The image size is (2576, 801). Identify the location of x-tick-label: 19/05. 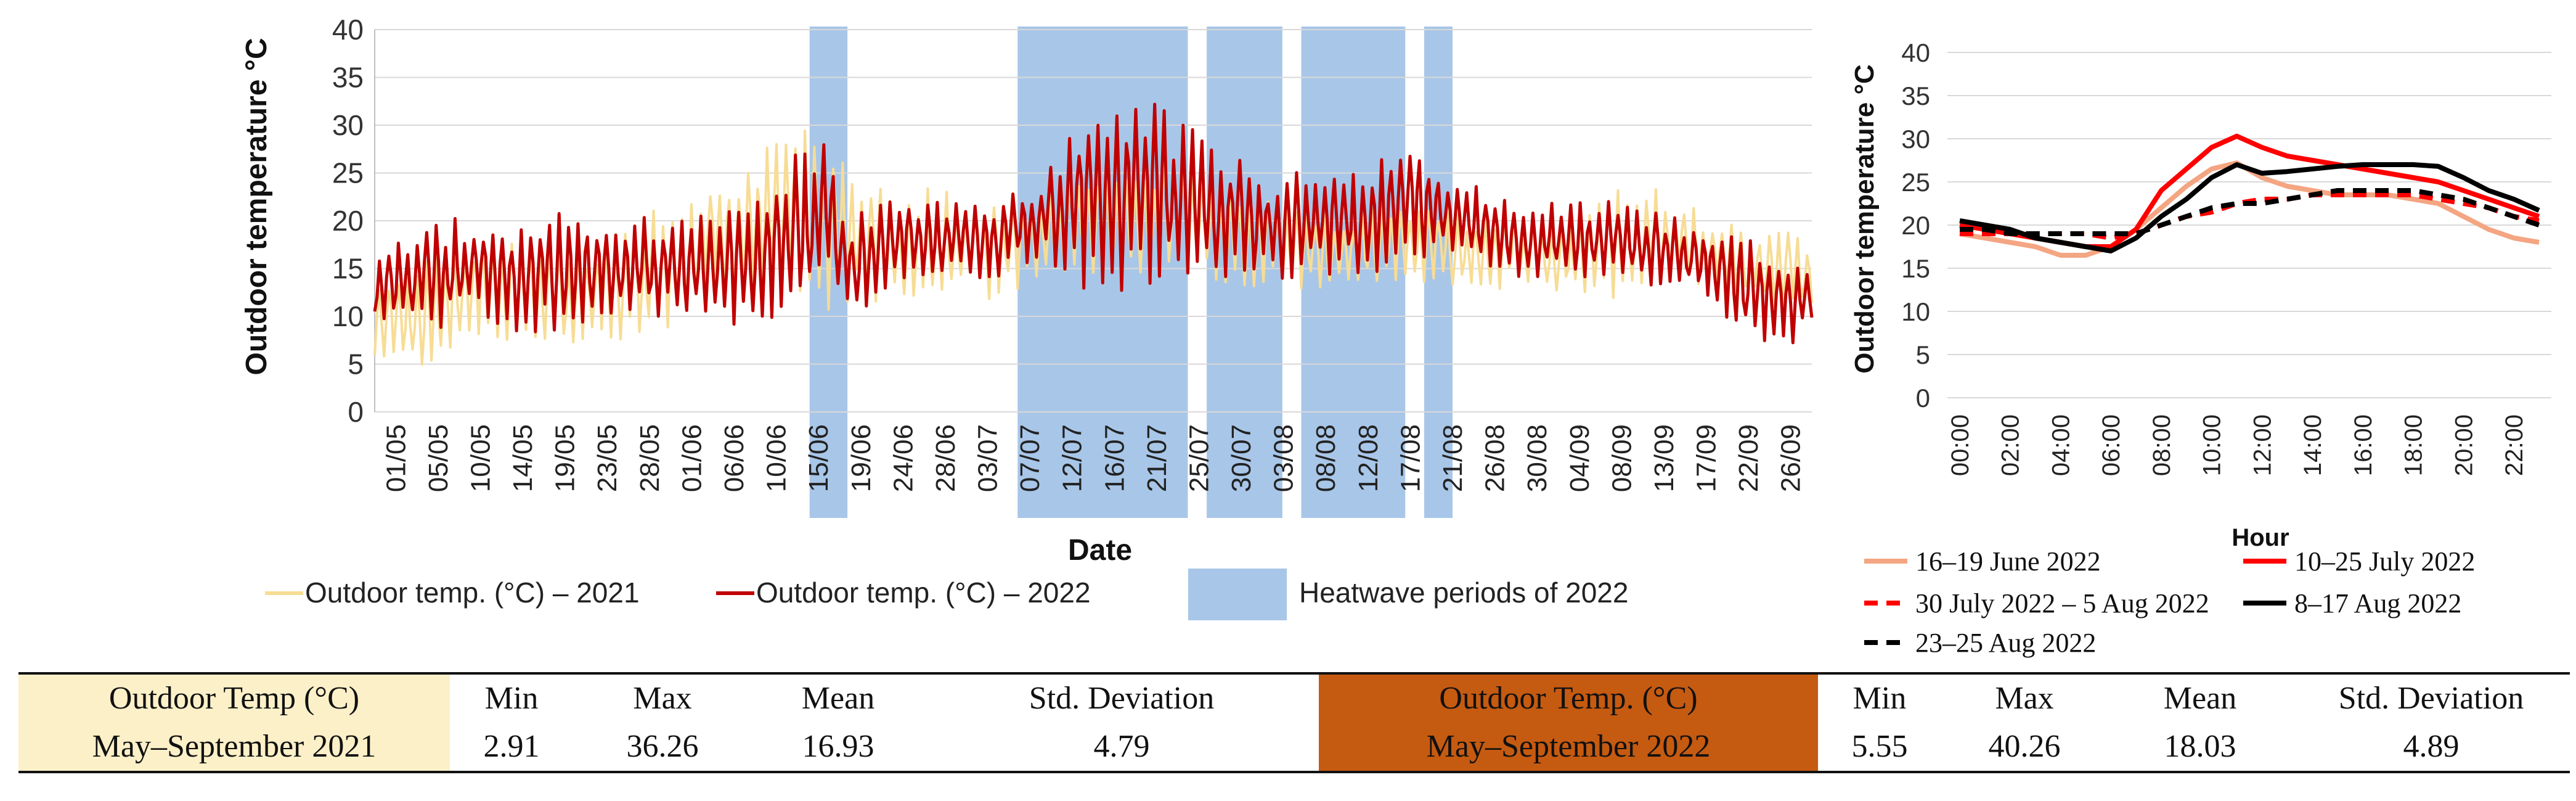
(565, 458).